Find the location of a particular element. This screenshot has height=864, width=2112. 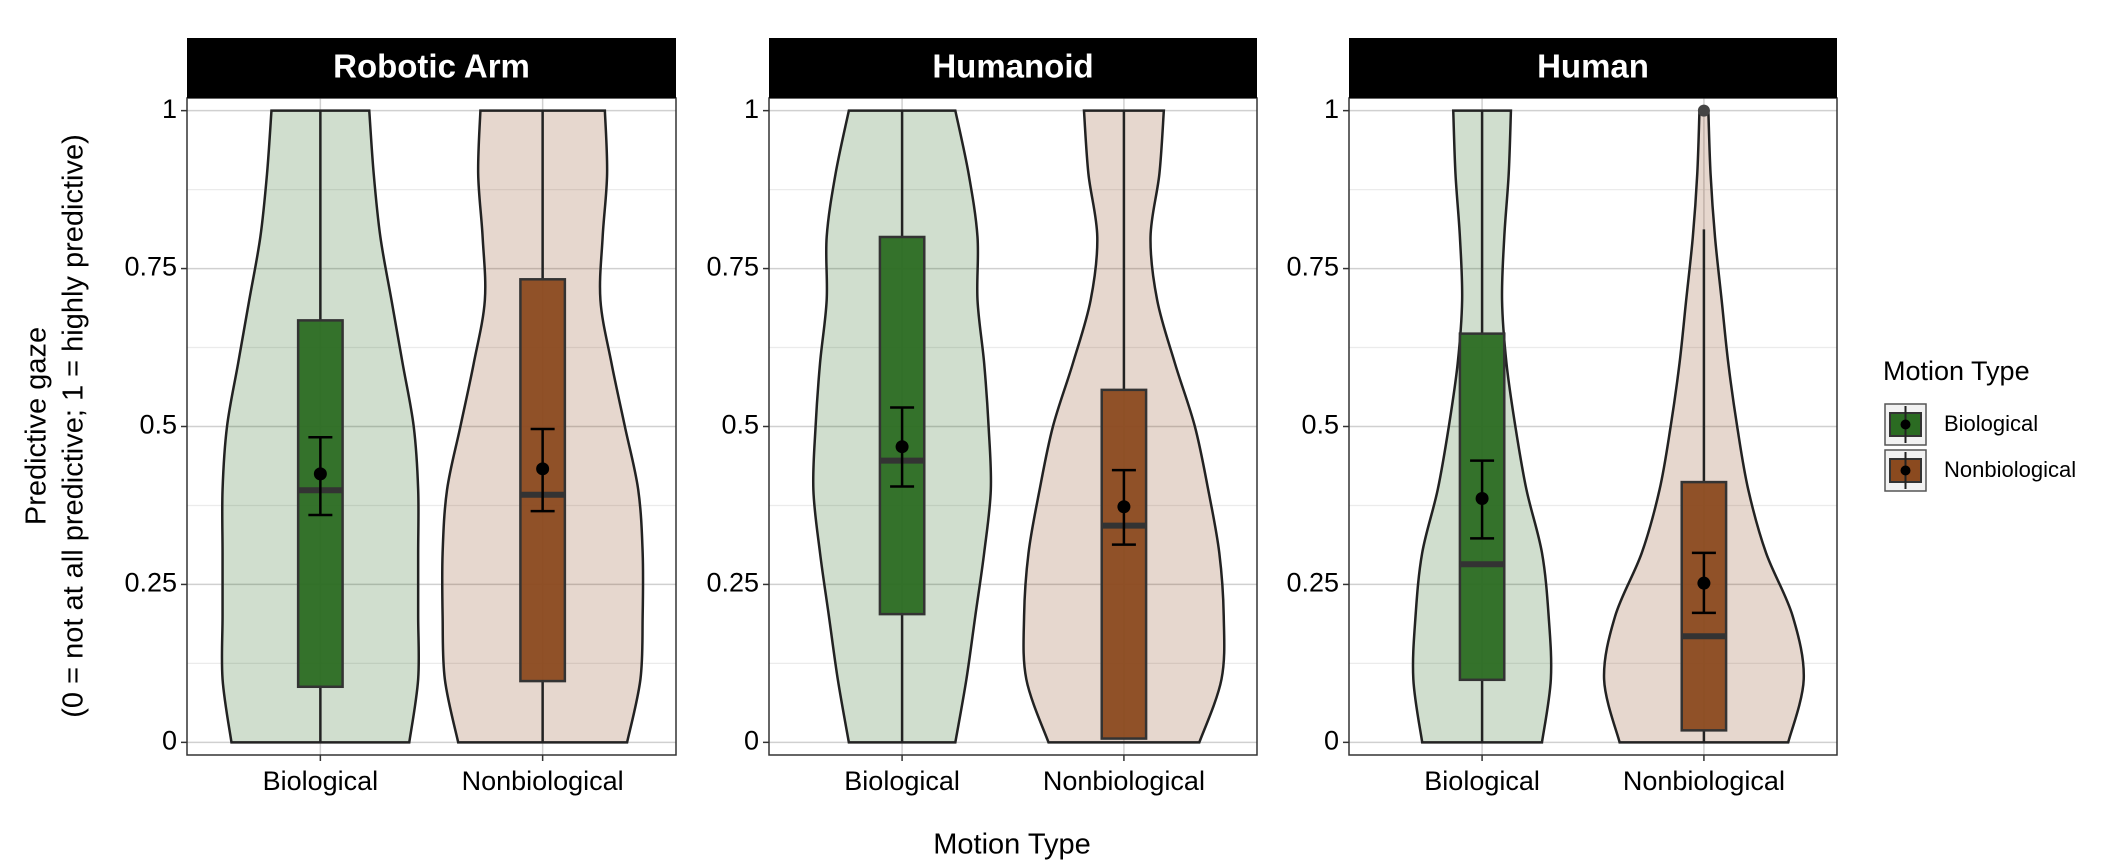

legend-title: Motion Type is located at coordinates (1956, 371).